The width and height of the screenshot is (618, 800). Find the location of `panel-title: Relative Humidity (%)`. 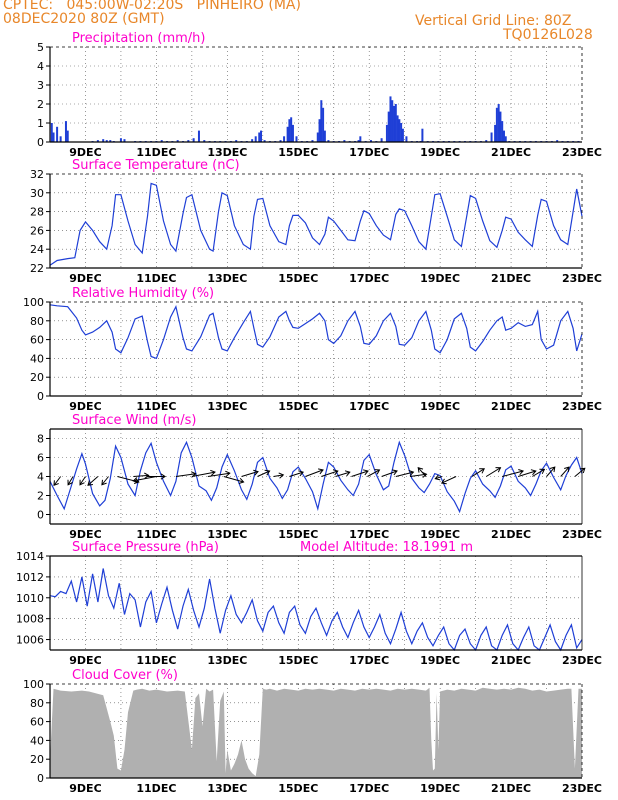

panel-title: Relative Humidity (%) is located at coordinates (143, 293).